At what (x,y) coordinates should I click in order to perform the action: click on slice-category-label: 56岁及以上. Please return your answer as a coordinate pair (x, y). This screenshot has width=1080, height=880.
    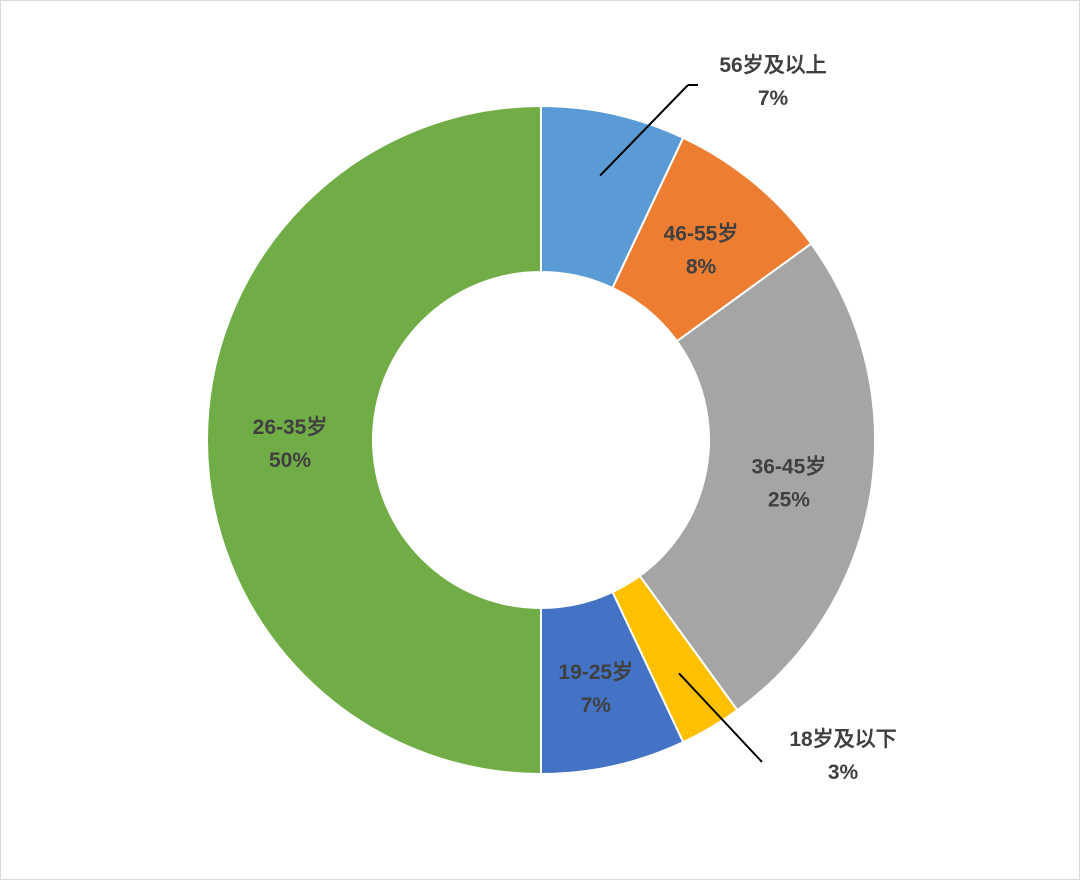
    Looking at the image, I should click on (772, 65).